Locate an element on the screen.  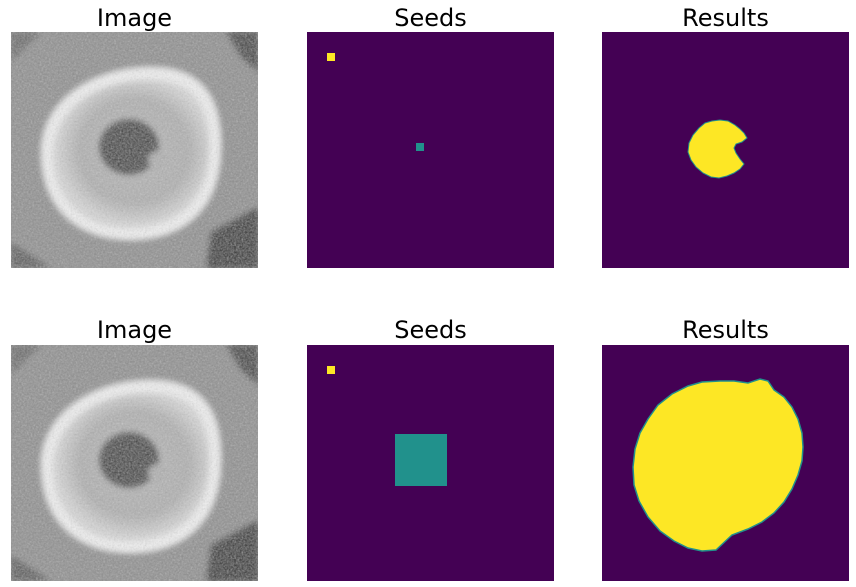
seeds-background is located at coordinates (430, 150).